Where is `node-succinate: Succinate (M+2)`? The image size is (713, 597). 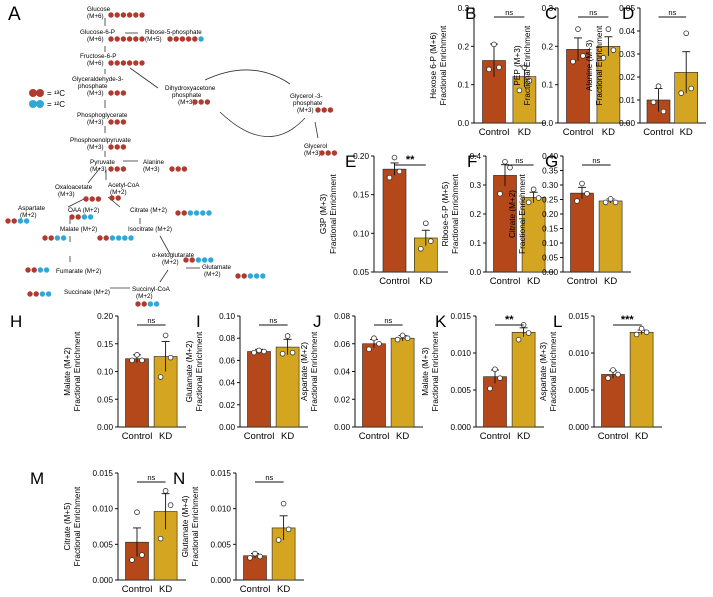
node-succinate: Succinate (M+2) is located at coordinates (87, 292).